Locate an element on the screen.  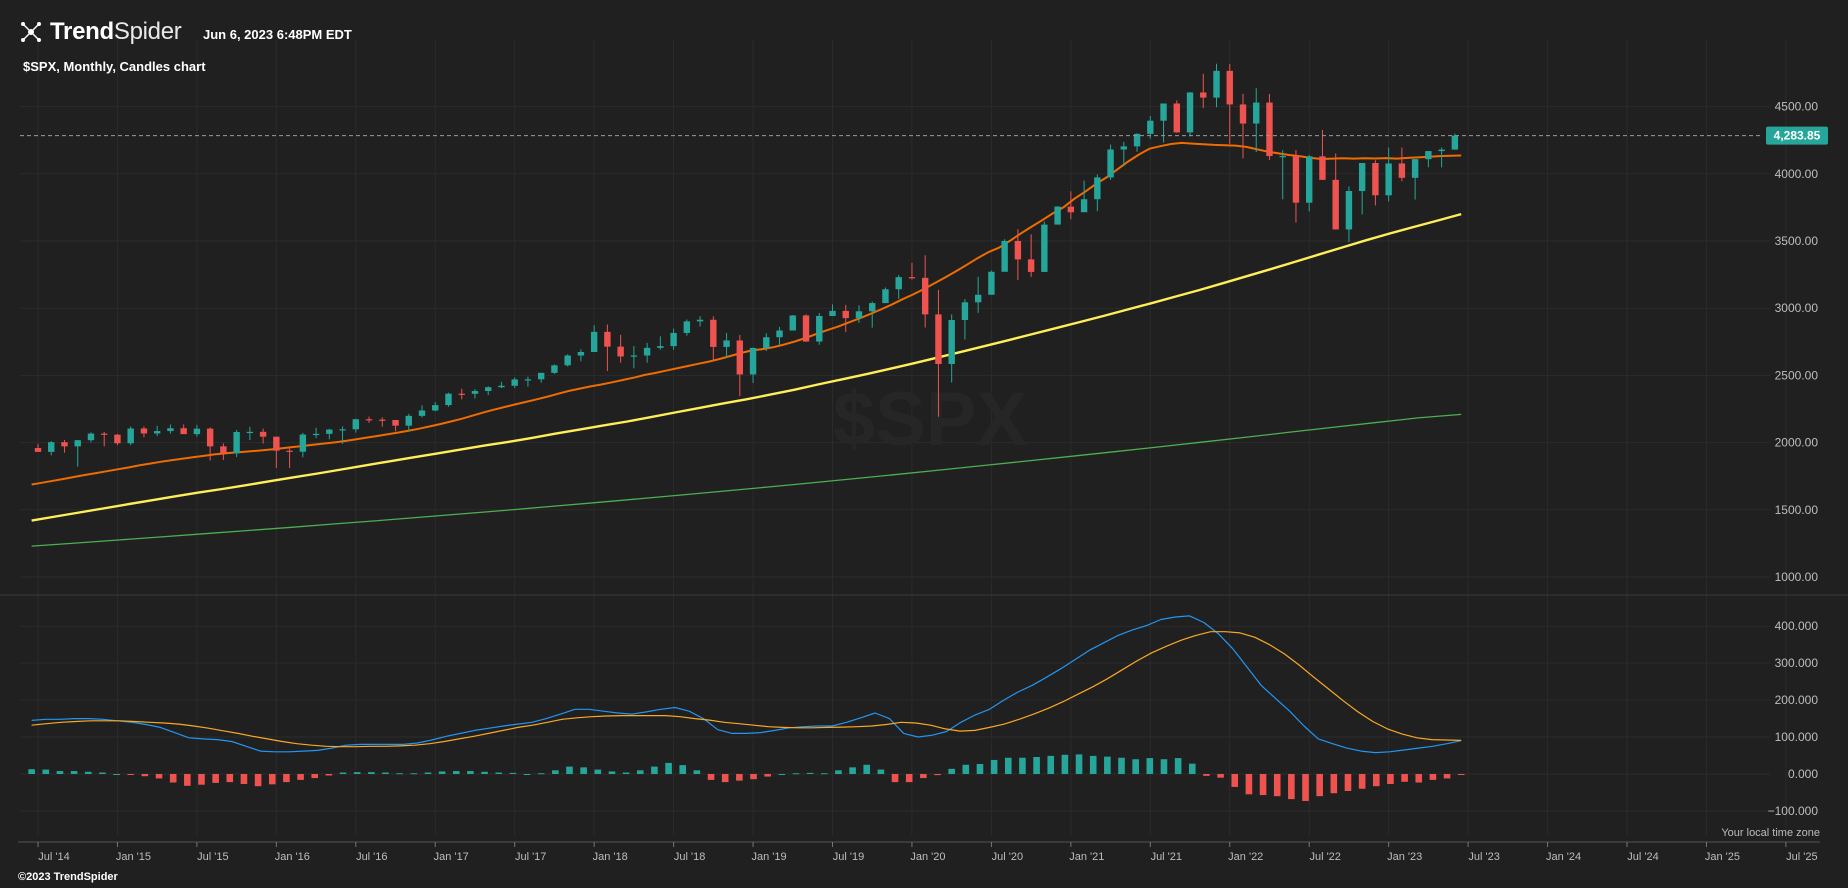
time-tick-label: Jul '15 is located at coordinates (212, 857).